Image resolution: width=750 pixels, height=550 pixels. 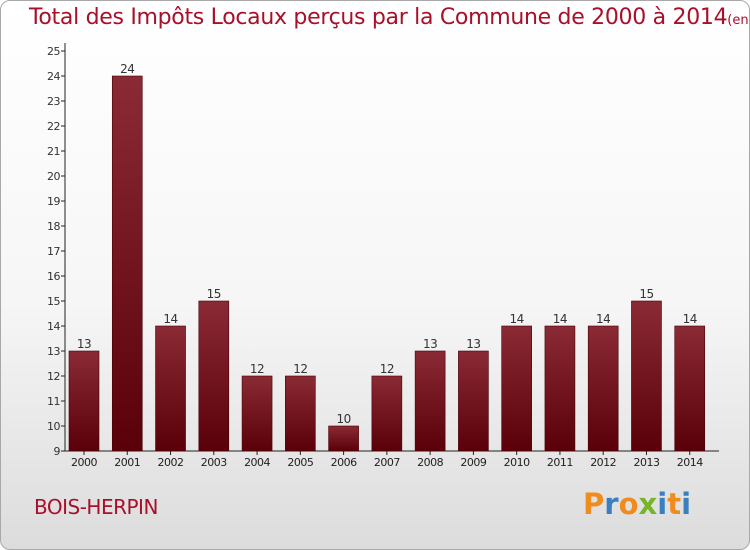 I want to click on y-tick-label: 15, so click(x=53, y=301).